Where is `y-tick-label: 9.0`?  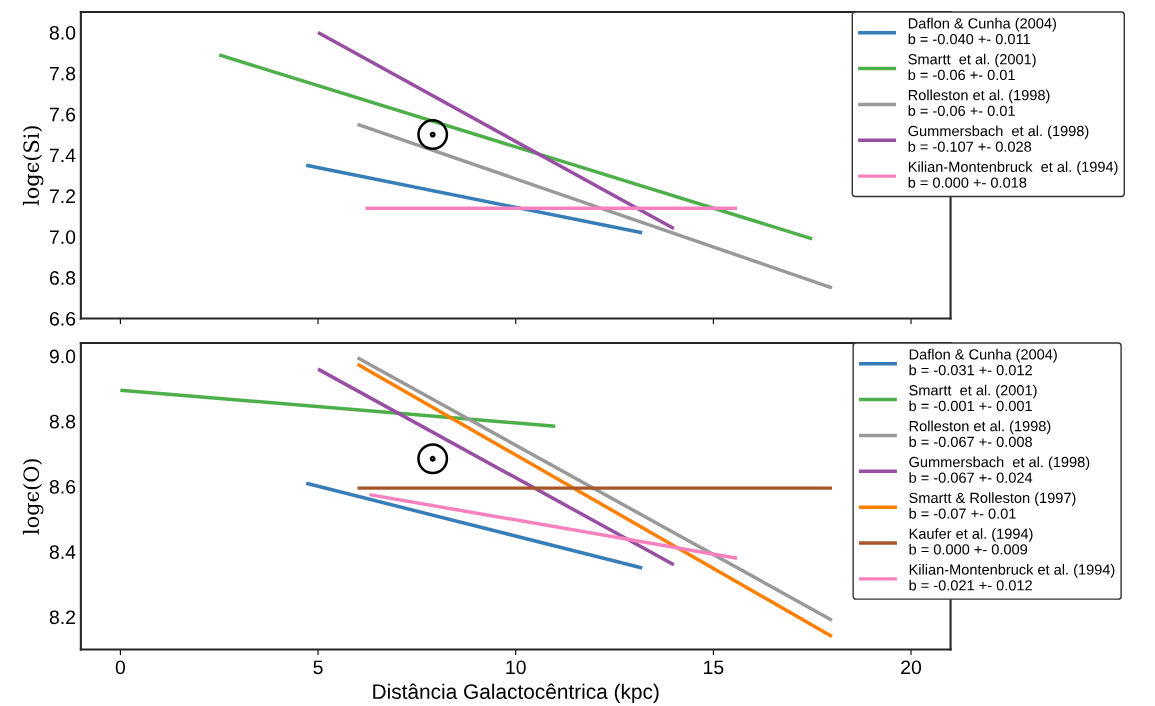 y-tick-label: 9.0 is located at coordinates (62, 356).